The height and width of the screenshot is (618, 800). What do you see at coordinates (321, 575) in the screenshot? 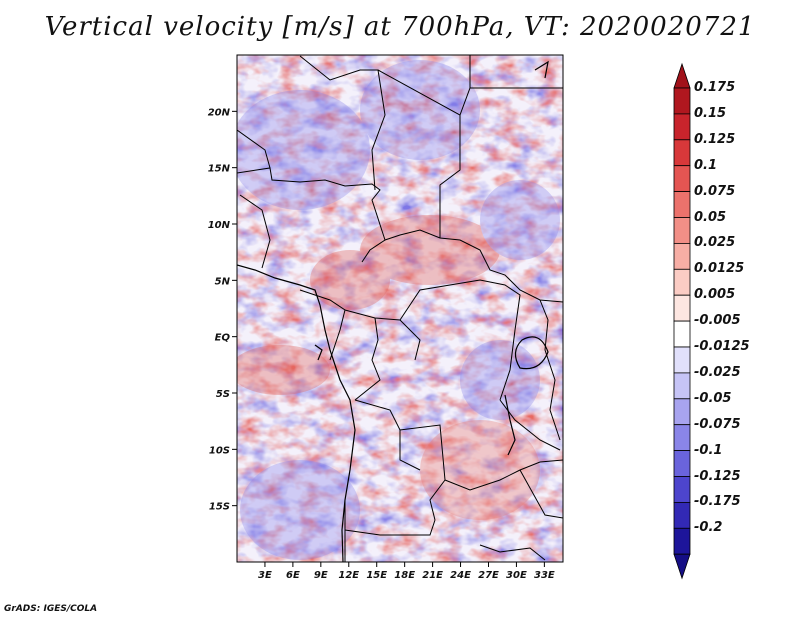
I see `lon-tick-label: 9E` at bounding box center [321, 575].